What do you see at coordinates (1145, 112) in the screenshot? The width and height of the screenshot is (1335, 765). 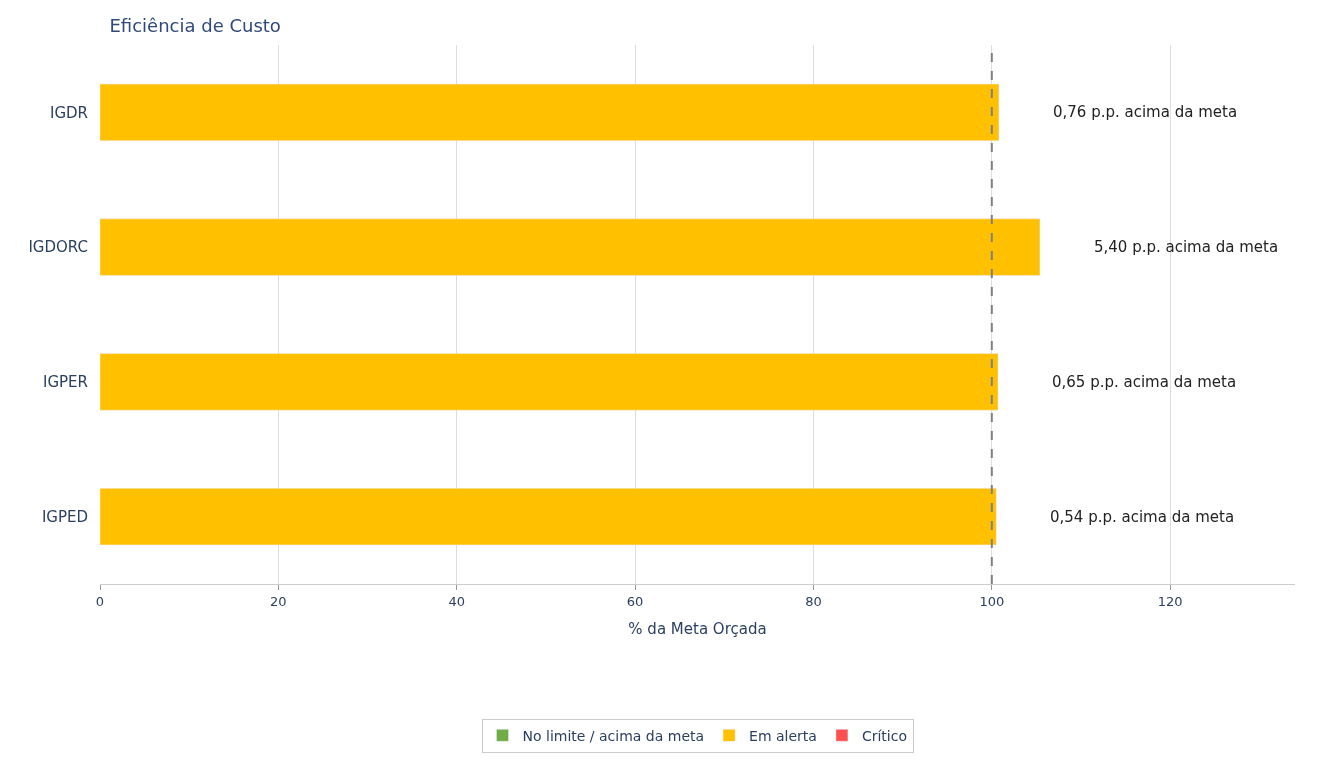 I see `annotation: 0,76 p.p. acima da meta` at bounding box center [1145, 112].